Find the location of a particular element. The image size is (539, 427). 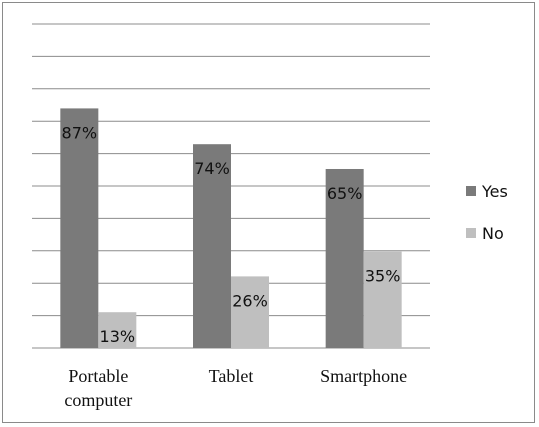

category-labels: Portable computer Tablet Smartphone is located at coordinates (235, 388).